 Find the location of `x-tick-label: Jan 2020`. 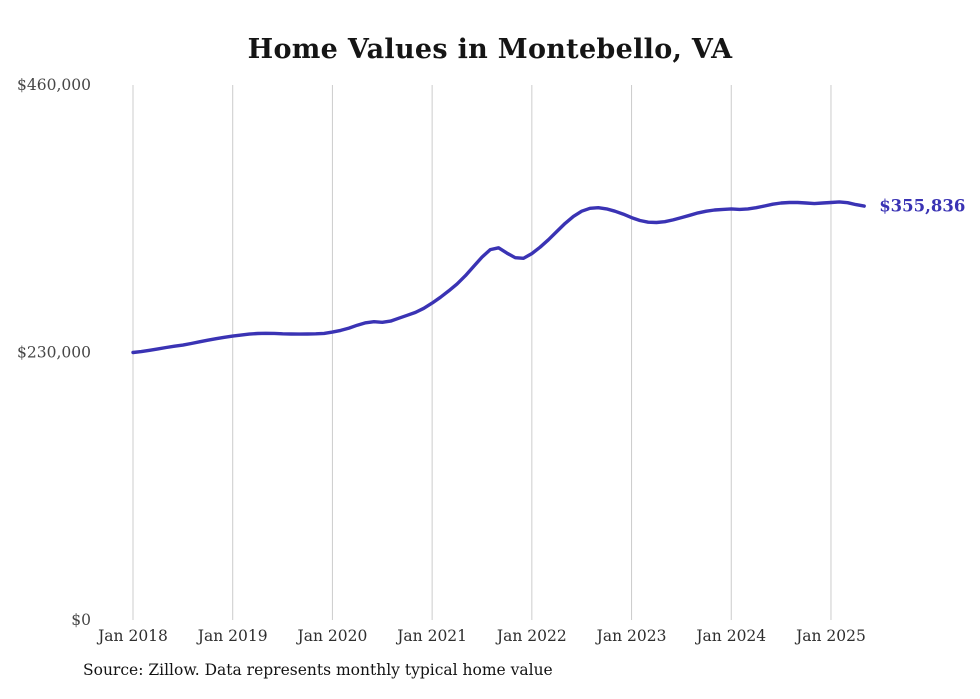

x-tick-label: Jan 2020 is located at coordinates (332, 636).